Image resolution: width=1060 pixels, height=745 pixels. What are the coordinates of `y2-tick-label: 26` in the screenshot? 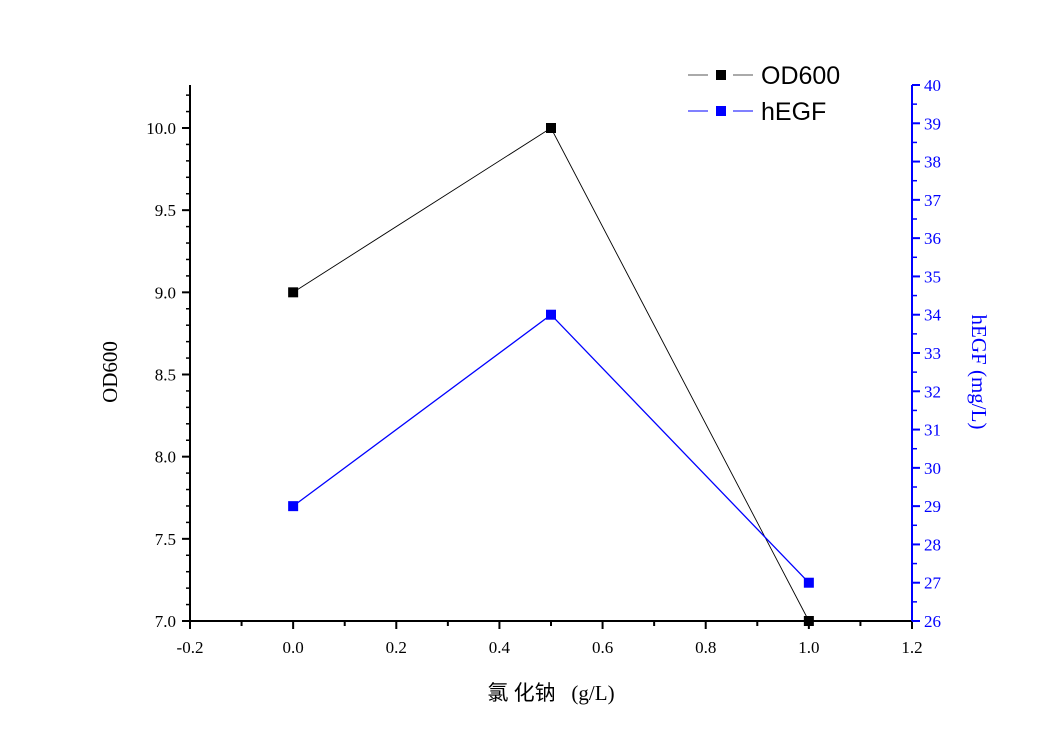 It's located at (932, 621).